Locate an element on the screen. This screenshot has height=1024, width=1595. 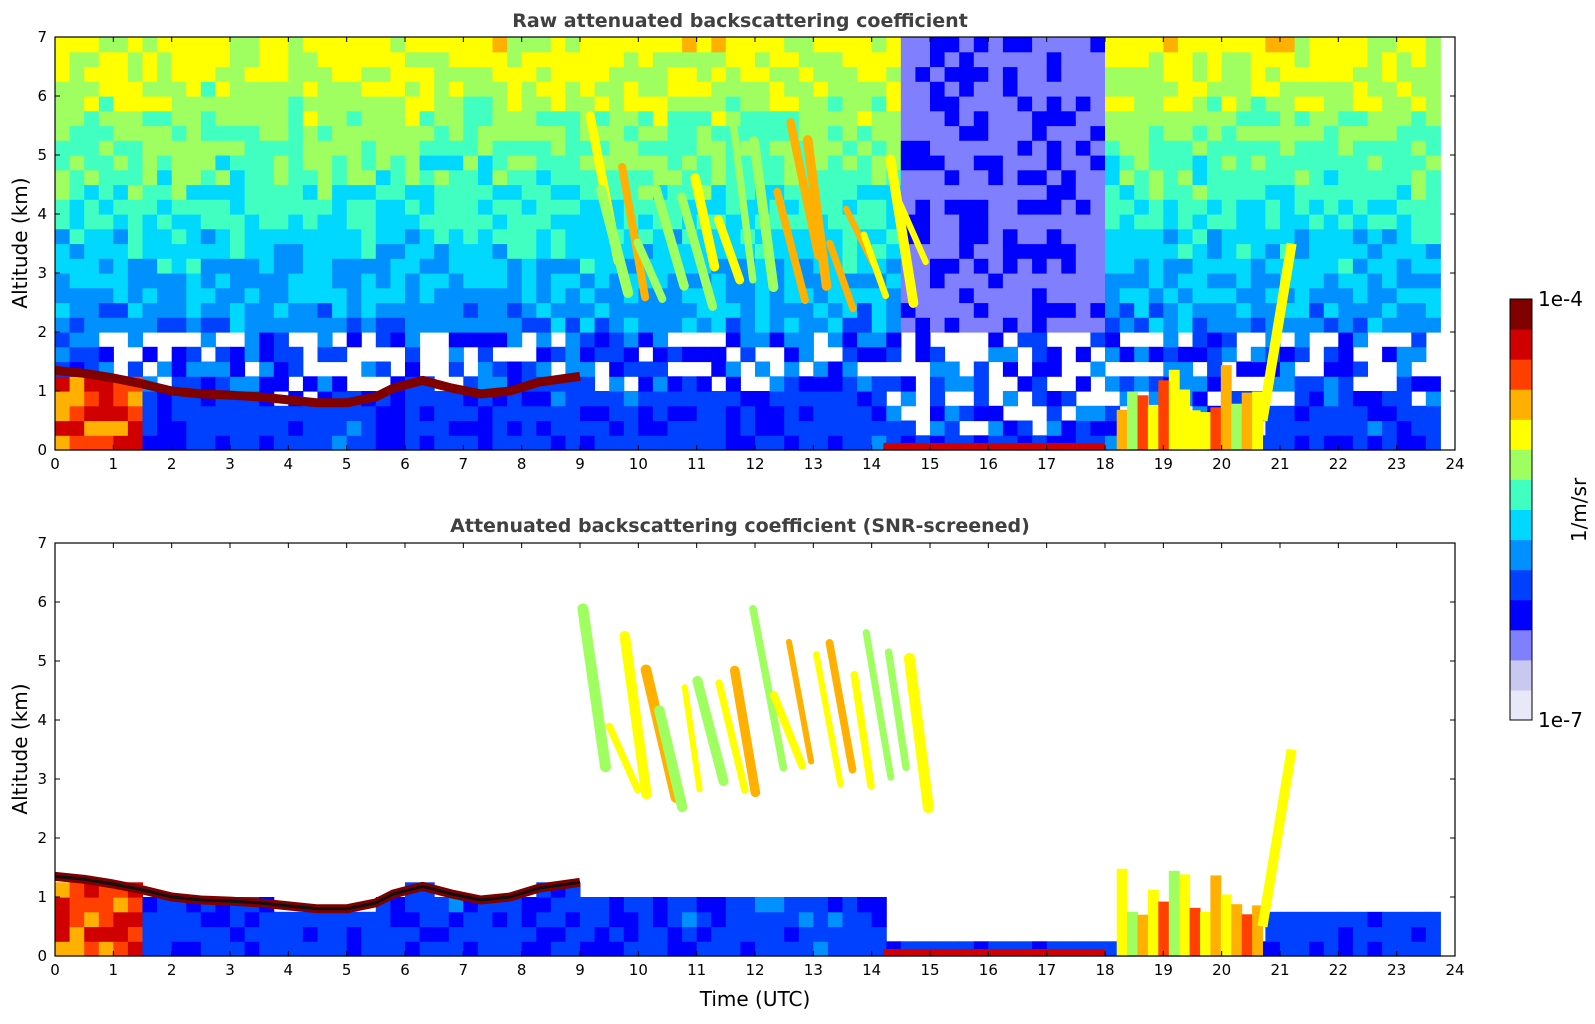
x-tick-label: 4 is located at coordinates (289, 464).